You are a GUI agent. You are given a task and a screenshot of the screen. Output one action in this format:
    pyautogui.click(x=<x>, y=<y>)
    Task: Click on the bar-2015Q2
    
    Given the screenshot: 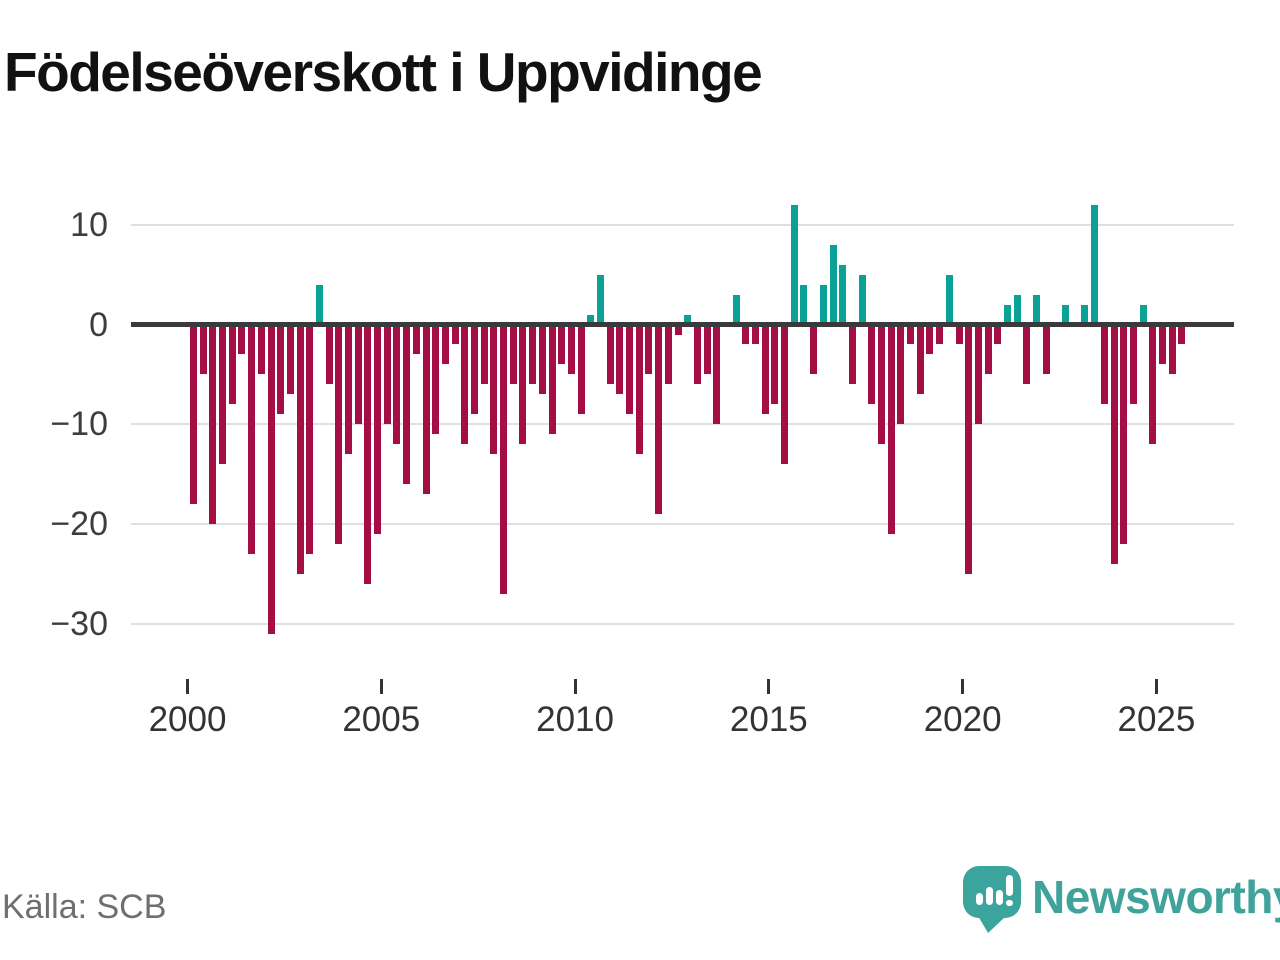 What is the action you would take?
    pyautogui.click(x=785, y=394)
    